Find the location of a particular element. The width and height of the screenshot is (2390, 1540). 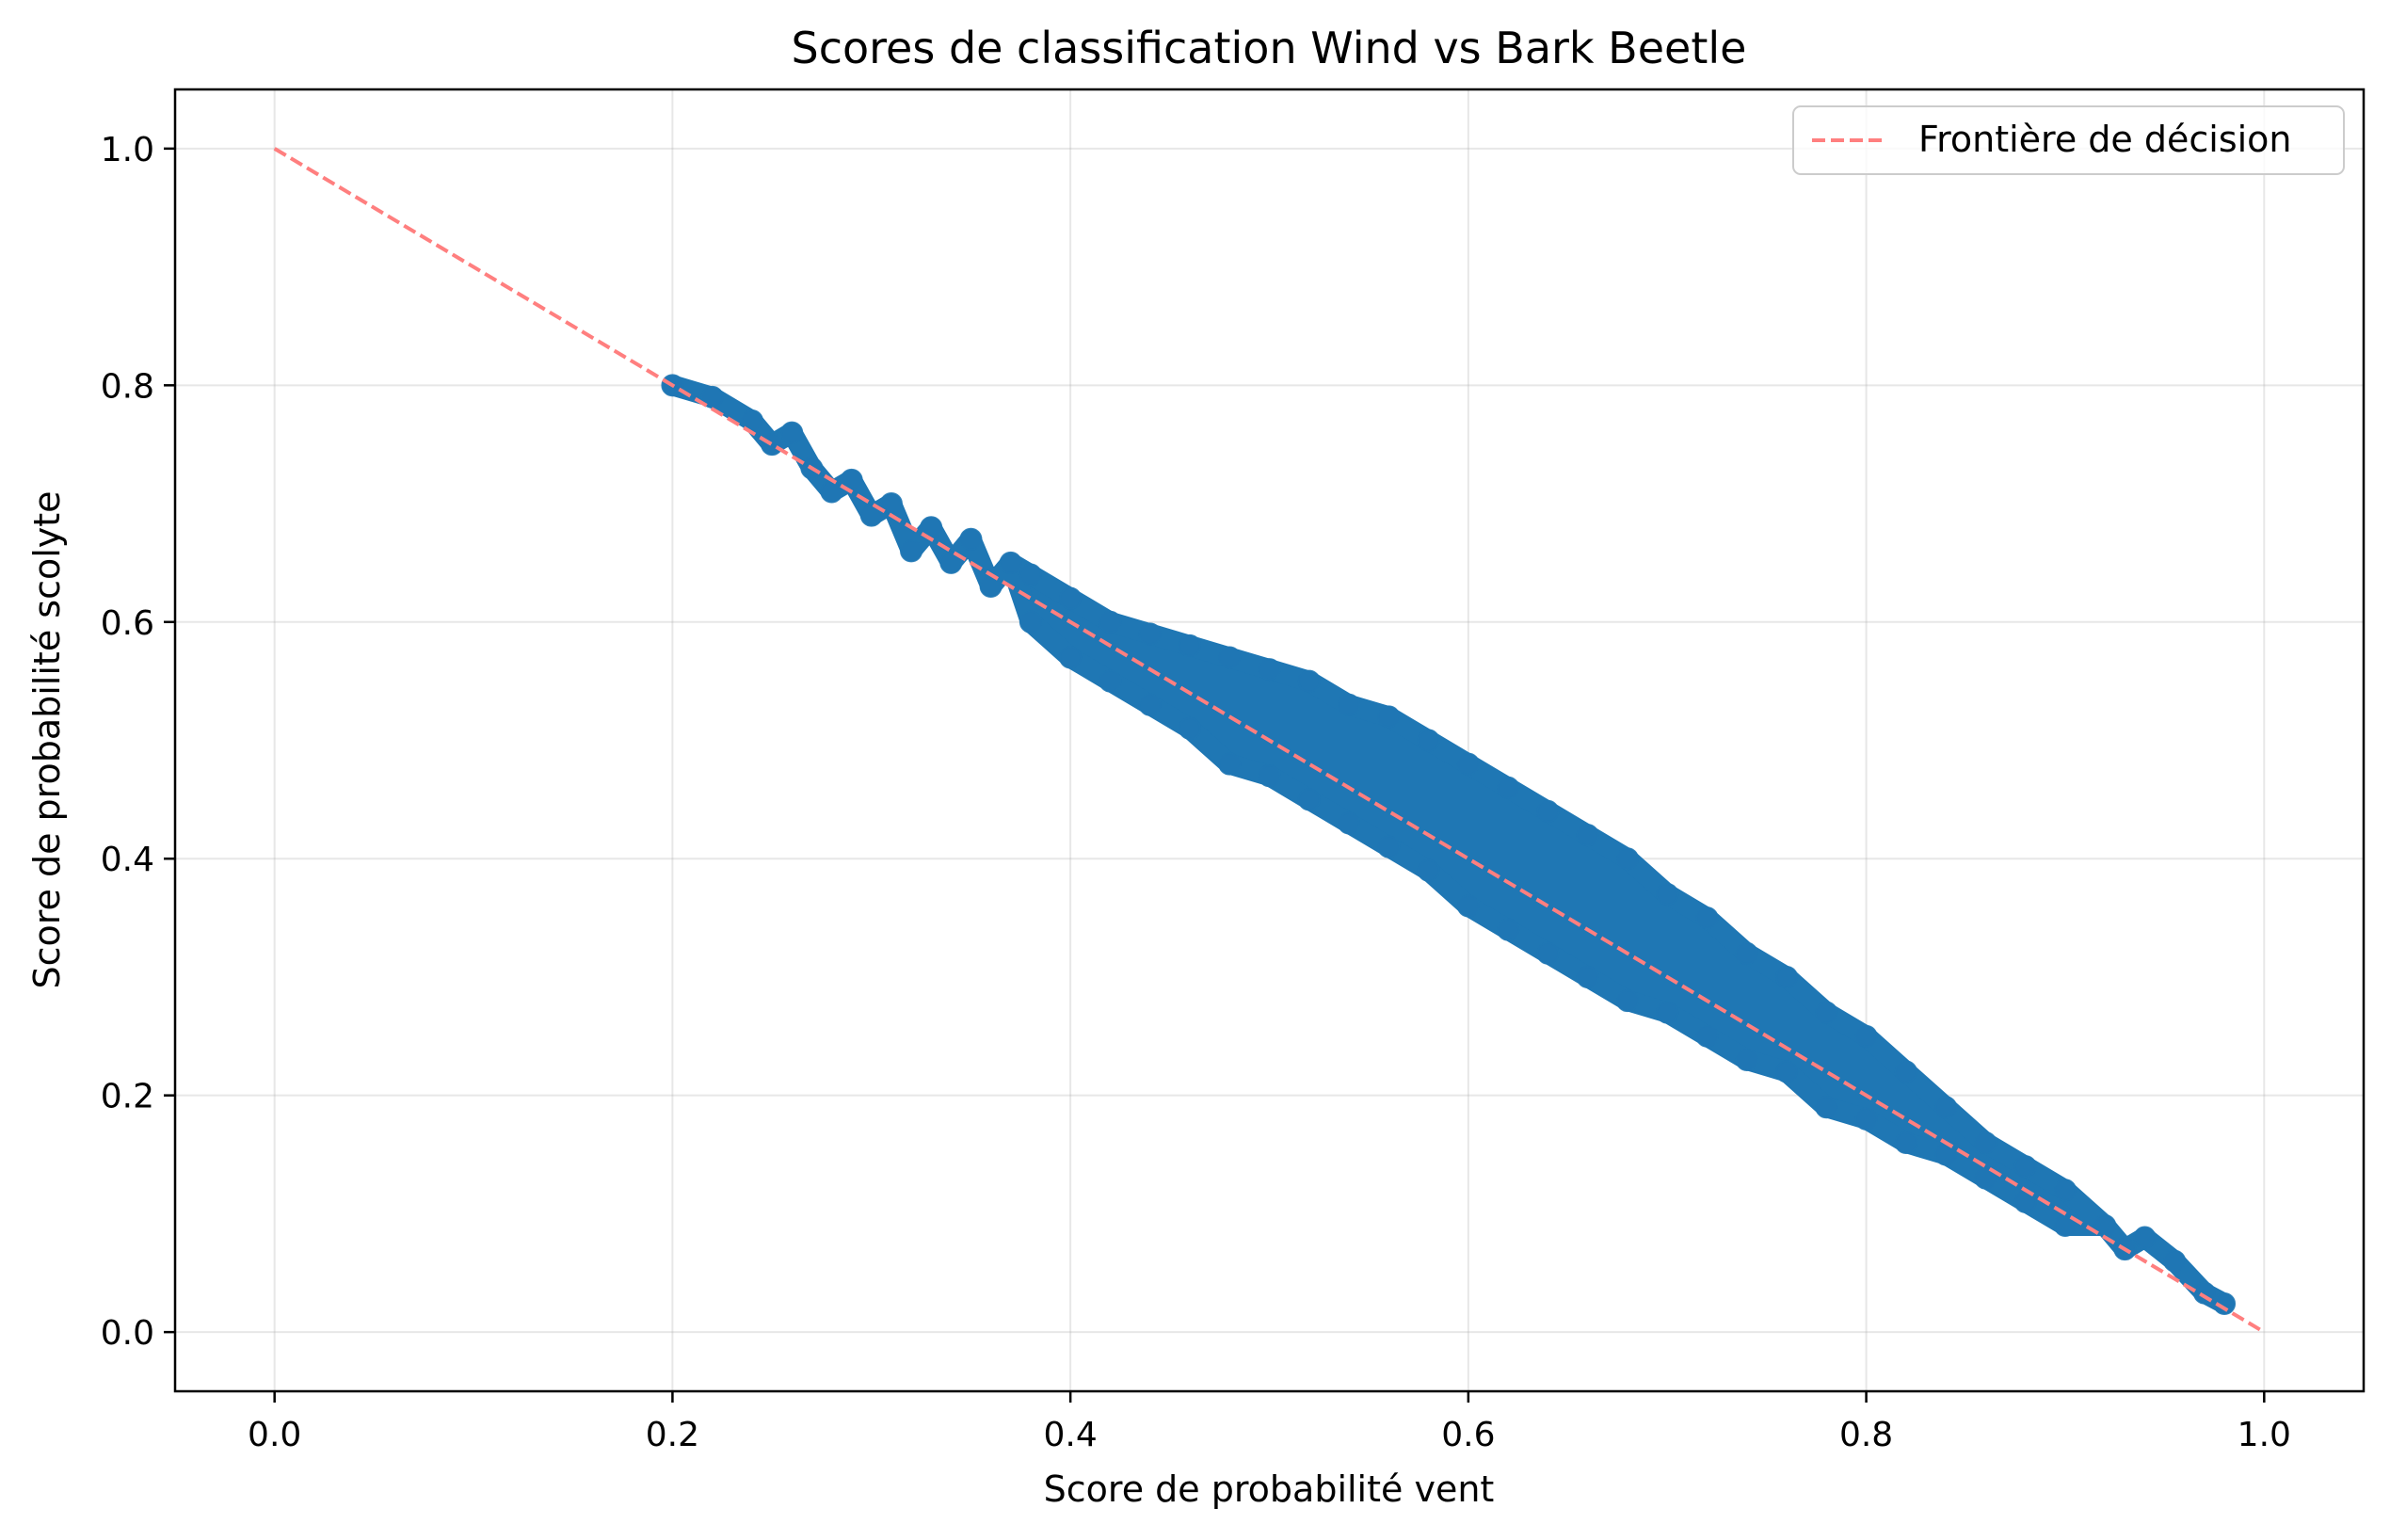

y-tick-label: 0.6 is located at coordinates (127, 623).